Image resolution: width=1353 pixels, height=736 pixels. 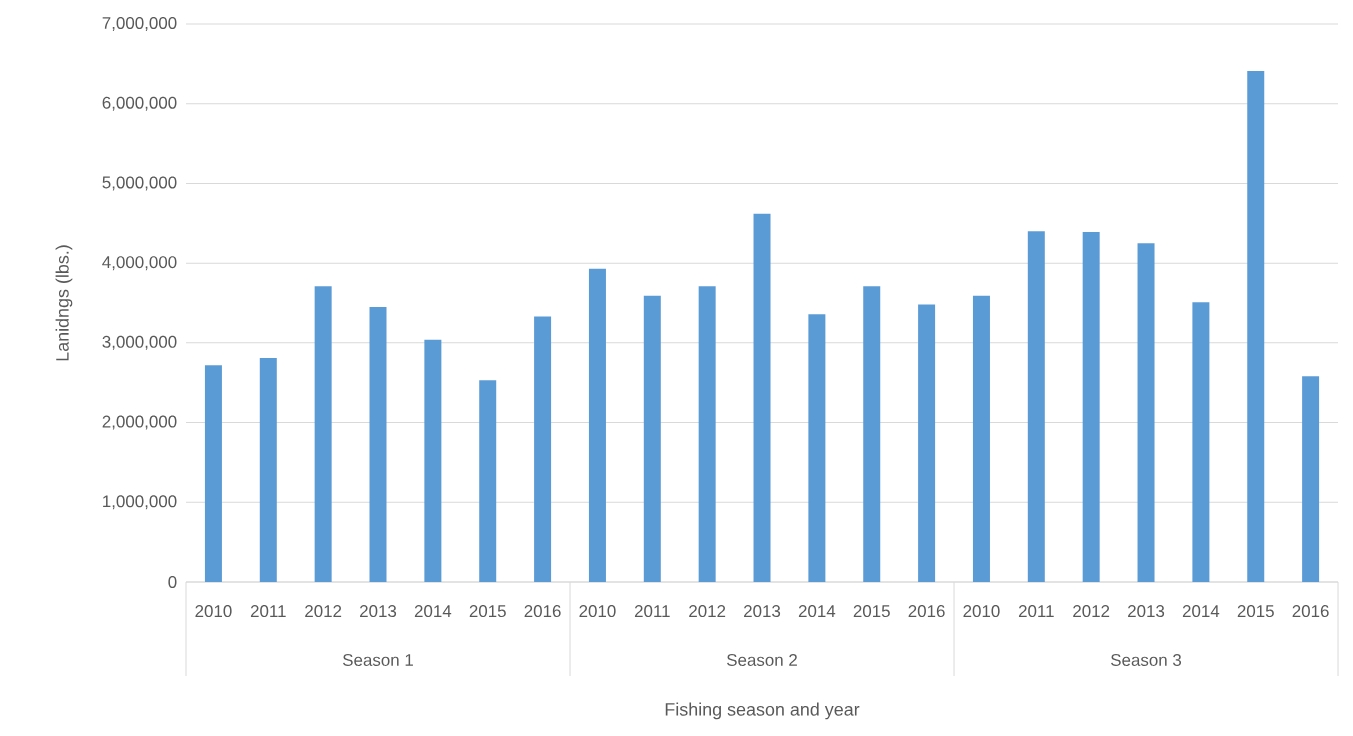 What do you see at coordinates (762, 711) in the screenshot?
I see `x-axis-title: Fishing season and year` at bounding box center [762, 711].